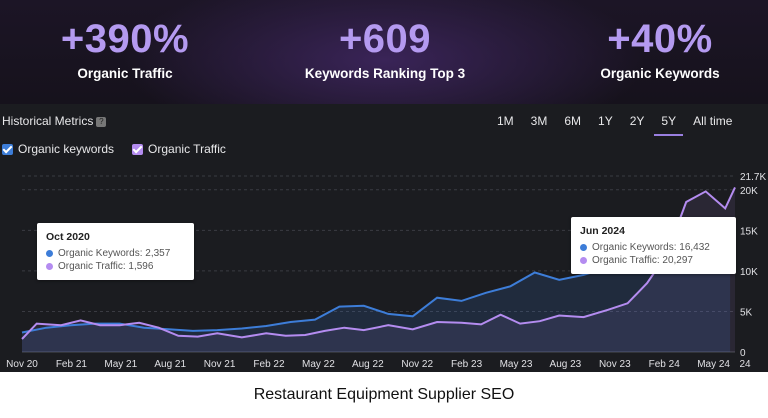 The width and height of the screenshot is (768, 418). I want to click on x-tick-label: Feb 24, so click(665, 364).